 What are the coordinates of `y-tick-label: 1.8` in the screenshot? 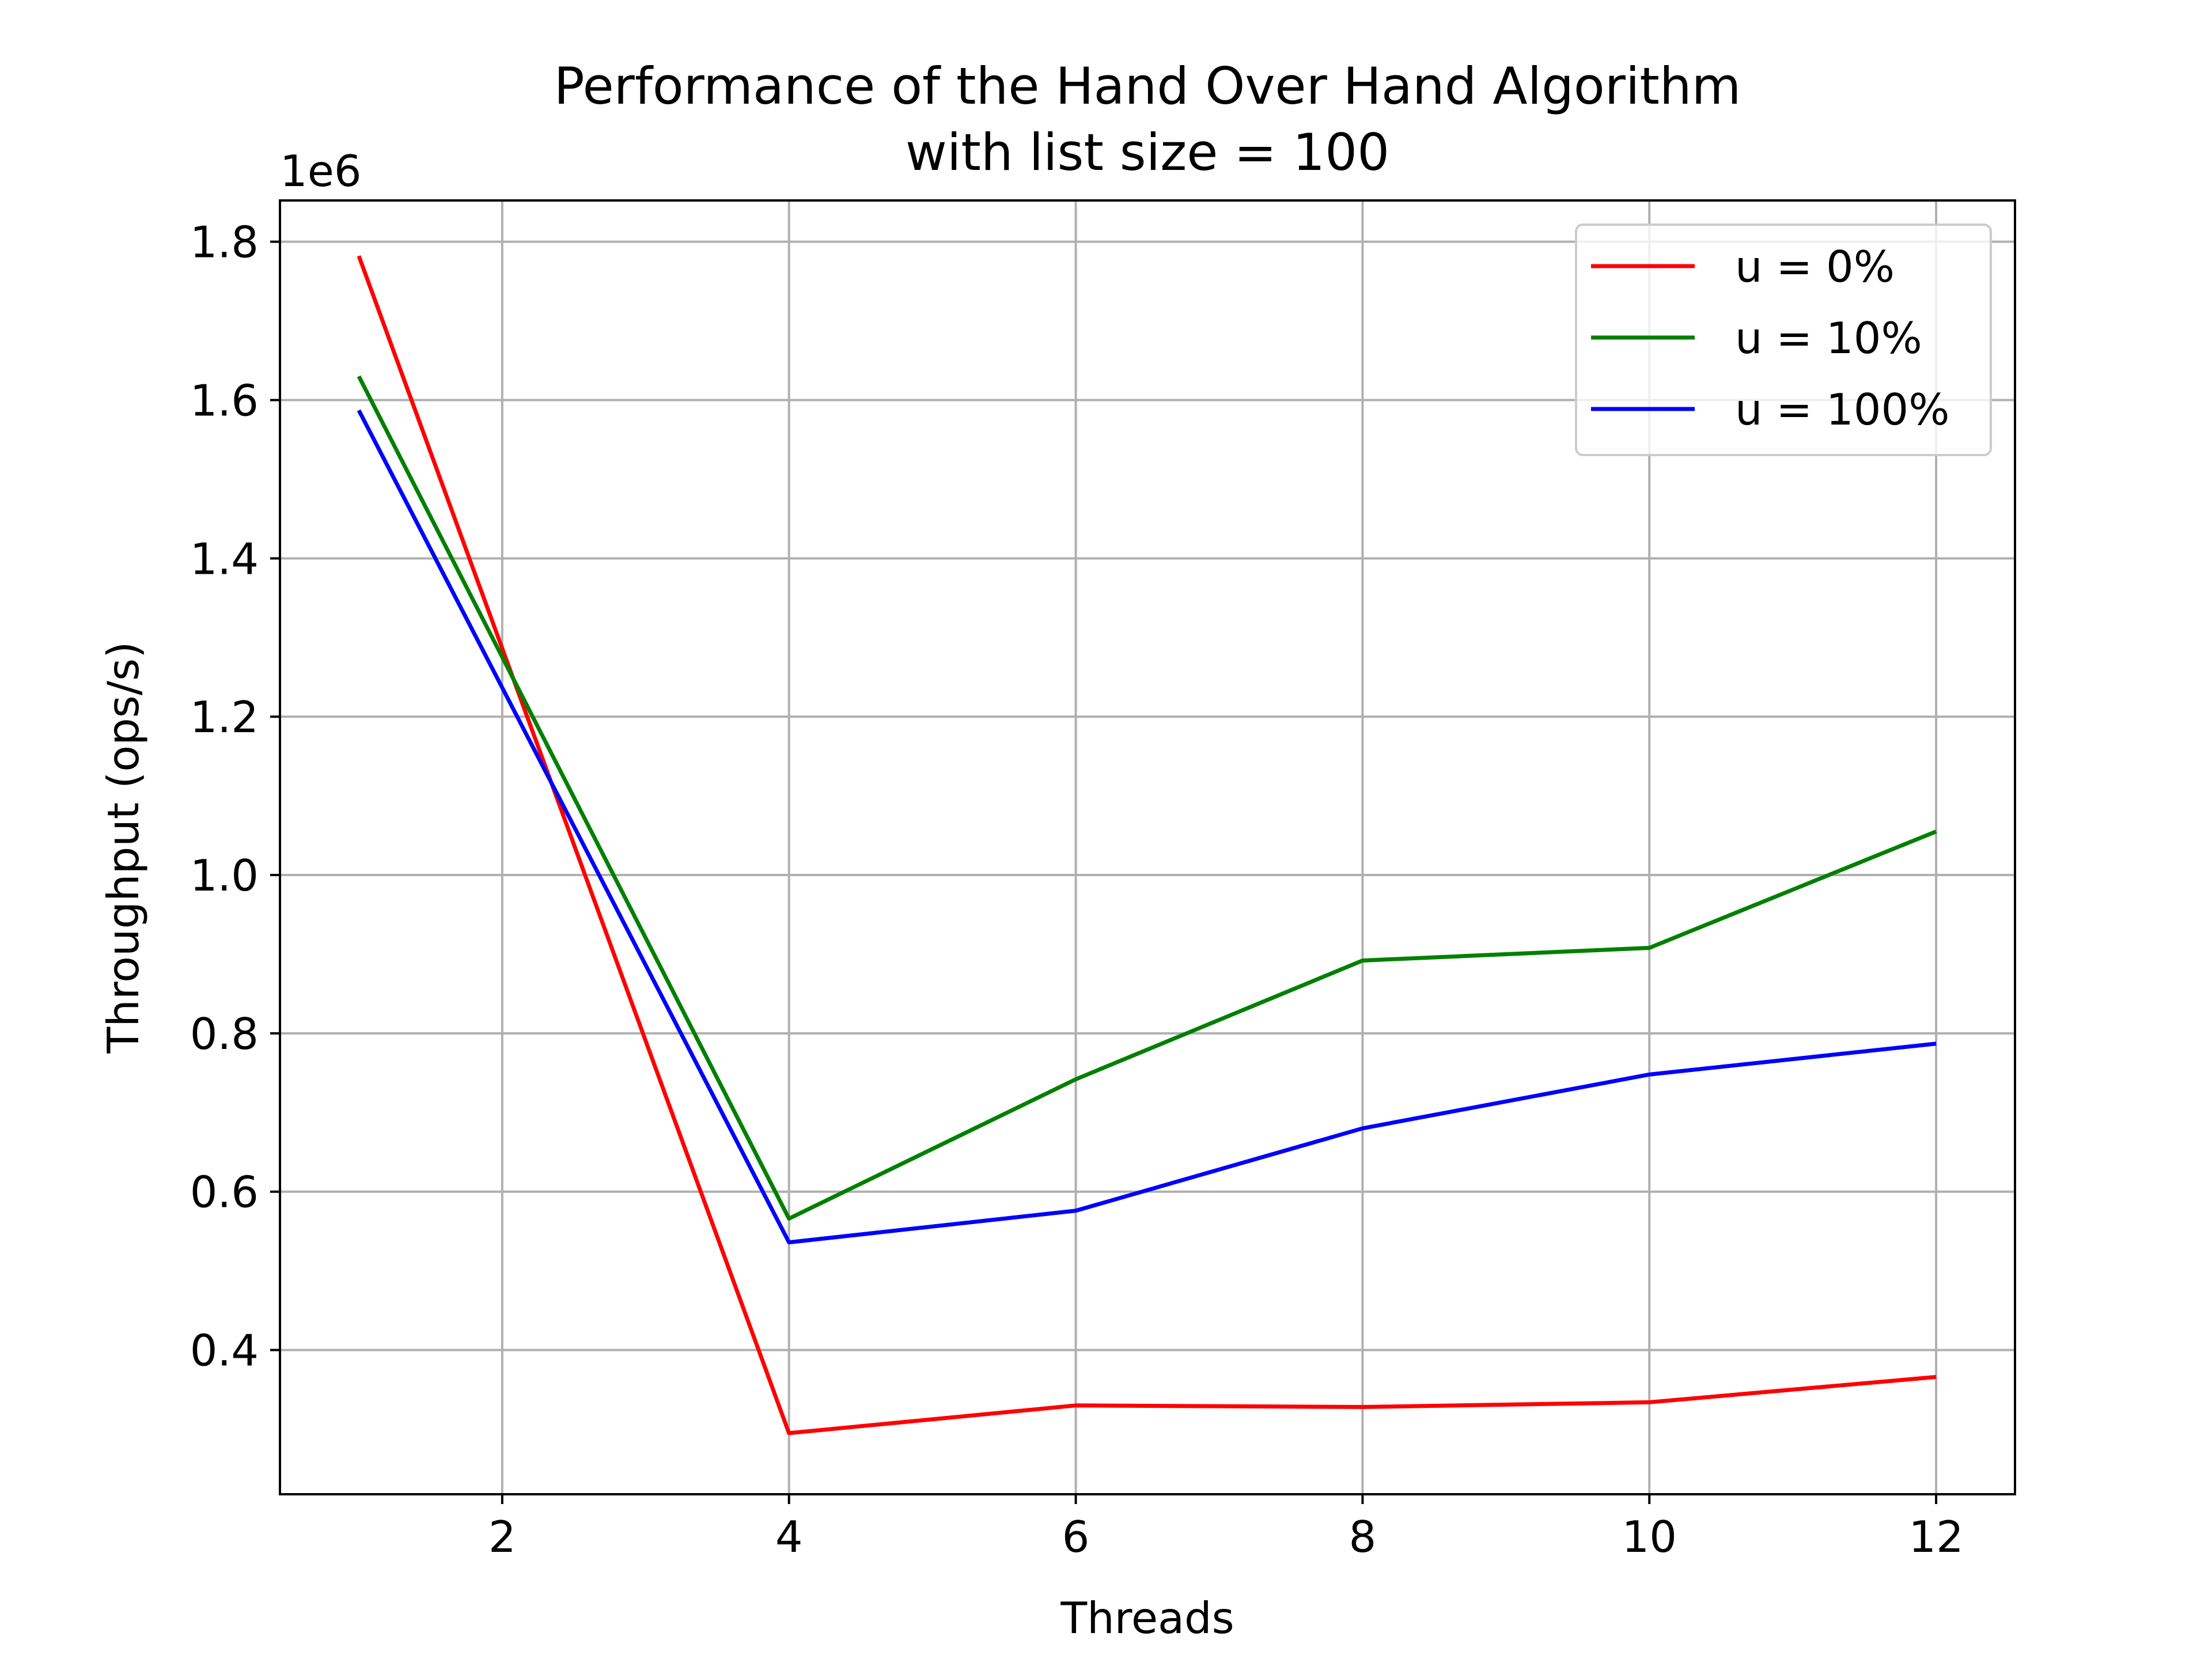 It's located at (224, 242).